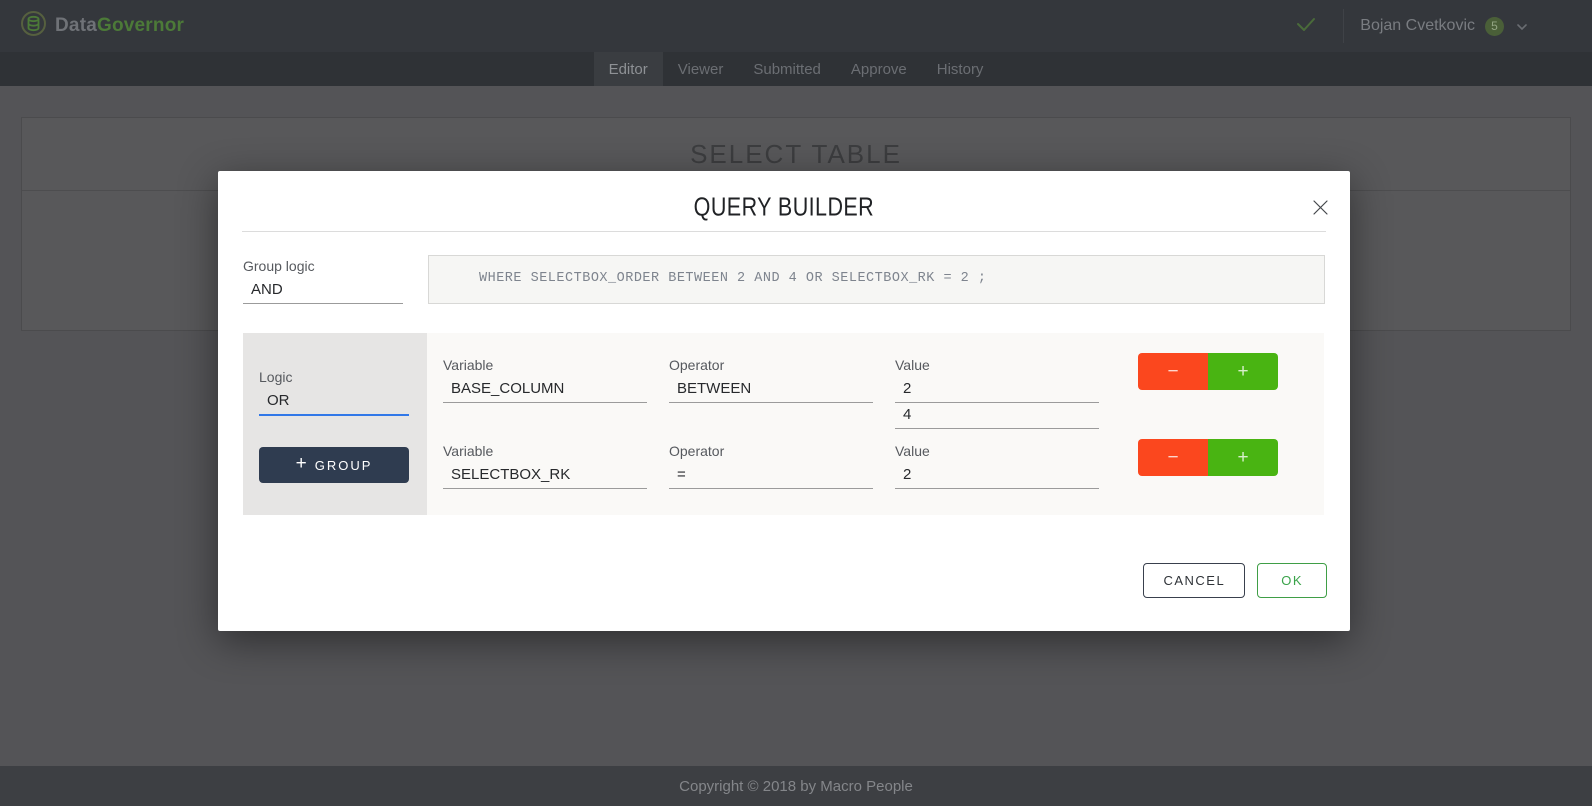  I want to click on tab-viewer: Viewer, so click(700, 69).